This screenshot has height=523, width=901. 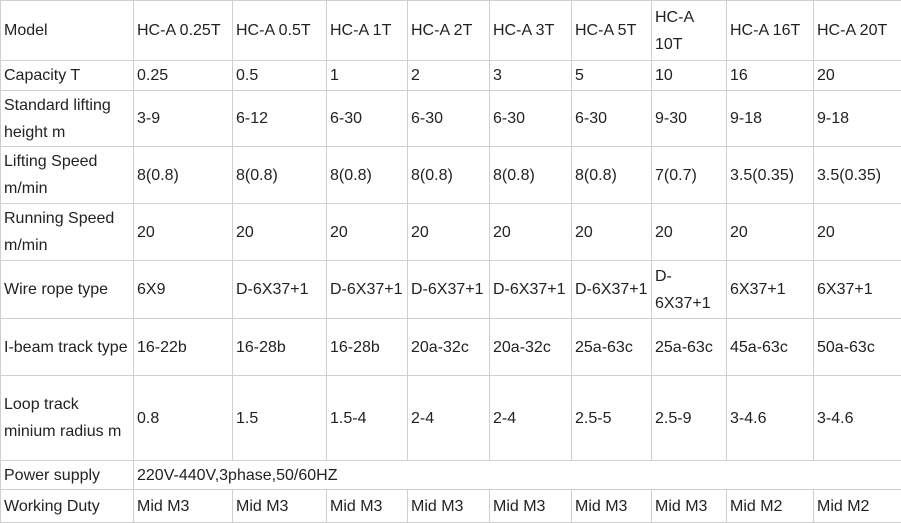 What do you see at coordinates (367, 31) in the screenshot?
I see `column-header: HC-A 1T` at bounding box center [367, 31].